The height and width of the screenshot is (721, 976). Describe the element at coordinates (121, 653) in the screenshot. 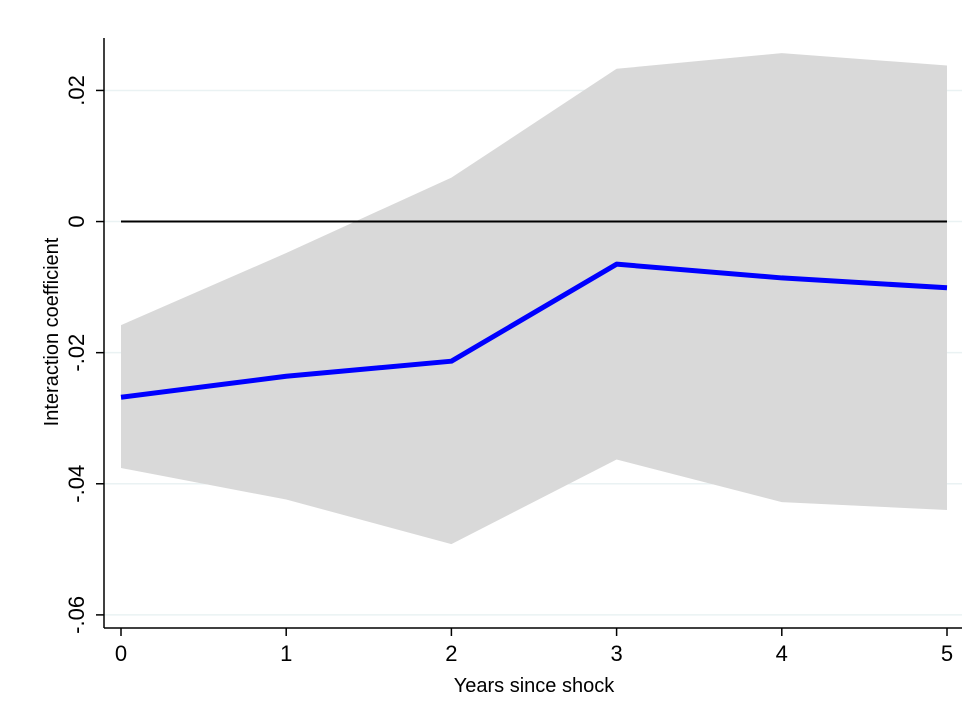

I see `x-tick-label-0: 0` at that location.